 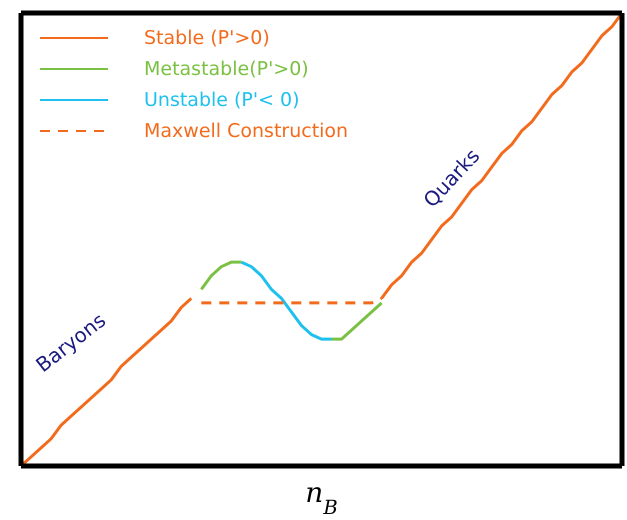 What do you see at coordinates (321, 497) in the screenshot?
I see `x-axis-title: n$_{B}$` at bounding box center [321, 497].